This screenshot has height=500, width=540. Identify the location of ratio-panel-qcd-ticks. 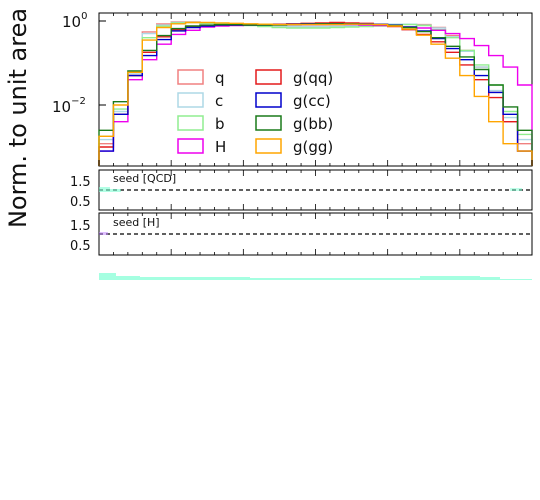
(315, 190).